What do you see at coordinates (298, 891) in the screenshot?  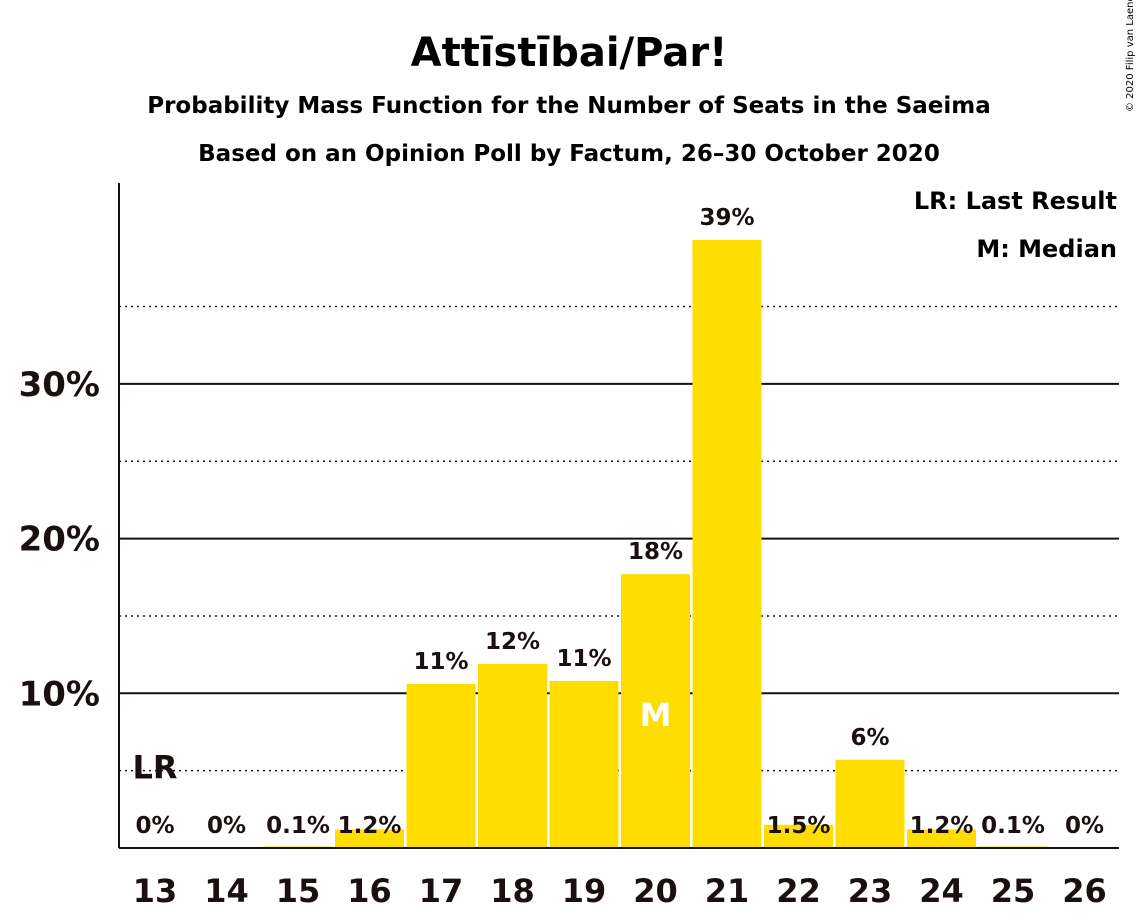 I see `x-tick-label: 15` at bounding box center [298, 891].